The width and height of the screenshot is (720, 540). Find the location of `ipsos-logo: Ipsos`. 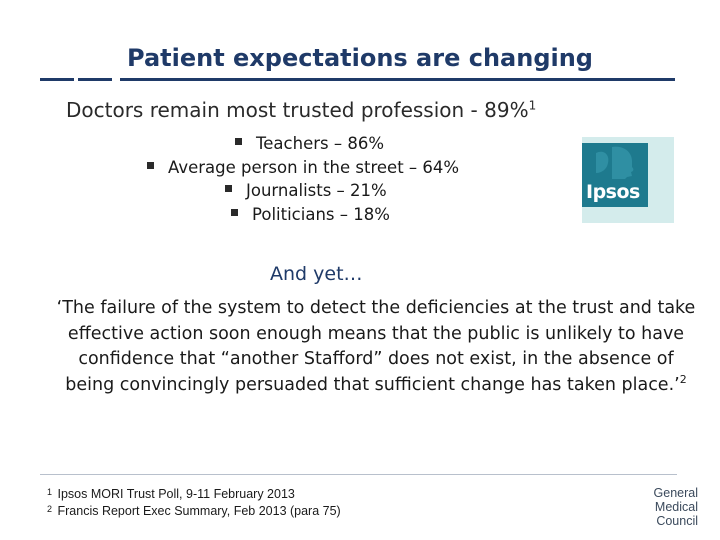

ipsos-logo: Ipsos is located at coordinates (628, 180).